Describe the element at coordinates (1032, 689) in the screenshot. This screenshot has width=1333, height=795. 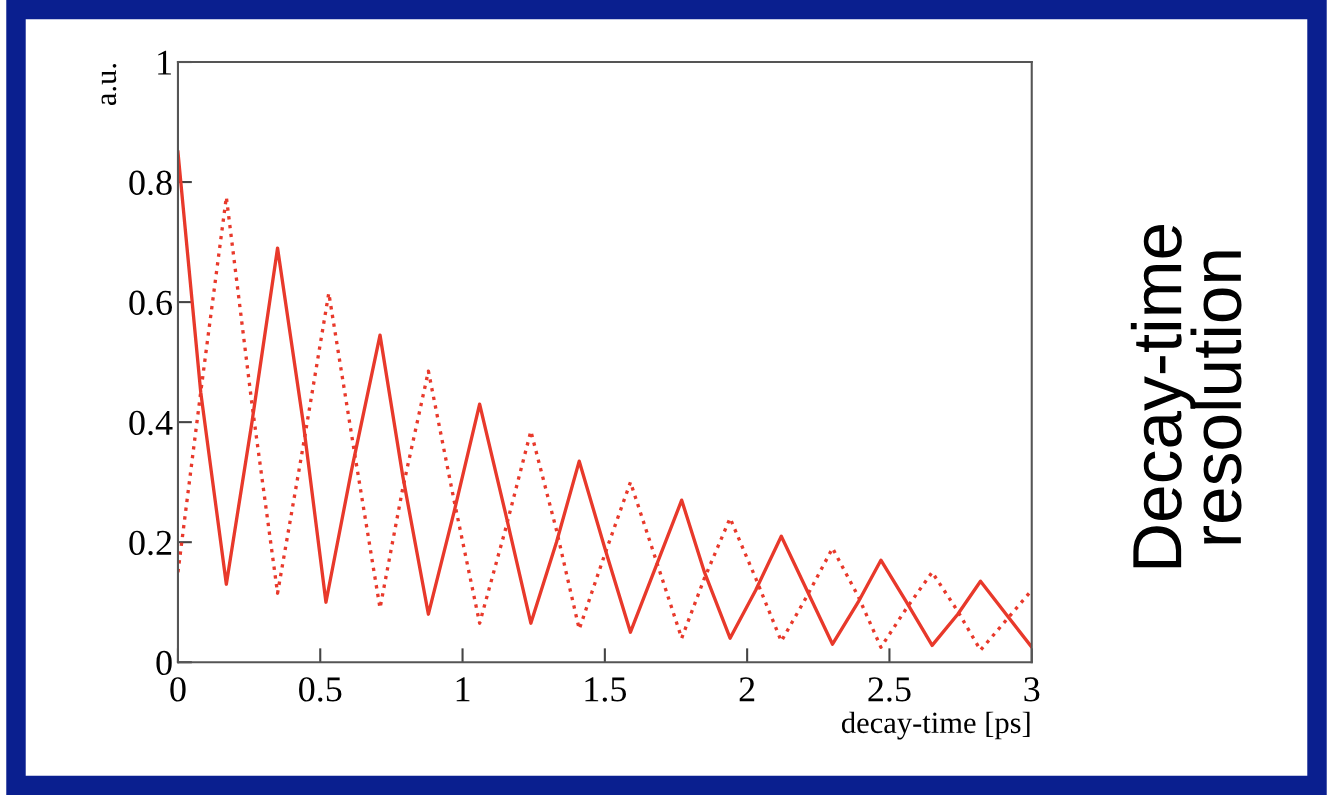
I see `x-tick-label: 3` at that location.